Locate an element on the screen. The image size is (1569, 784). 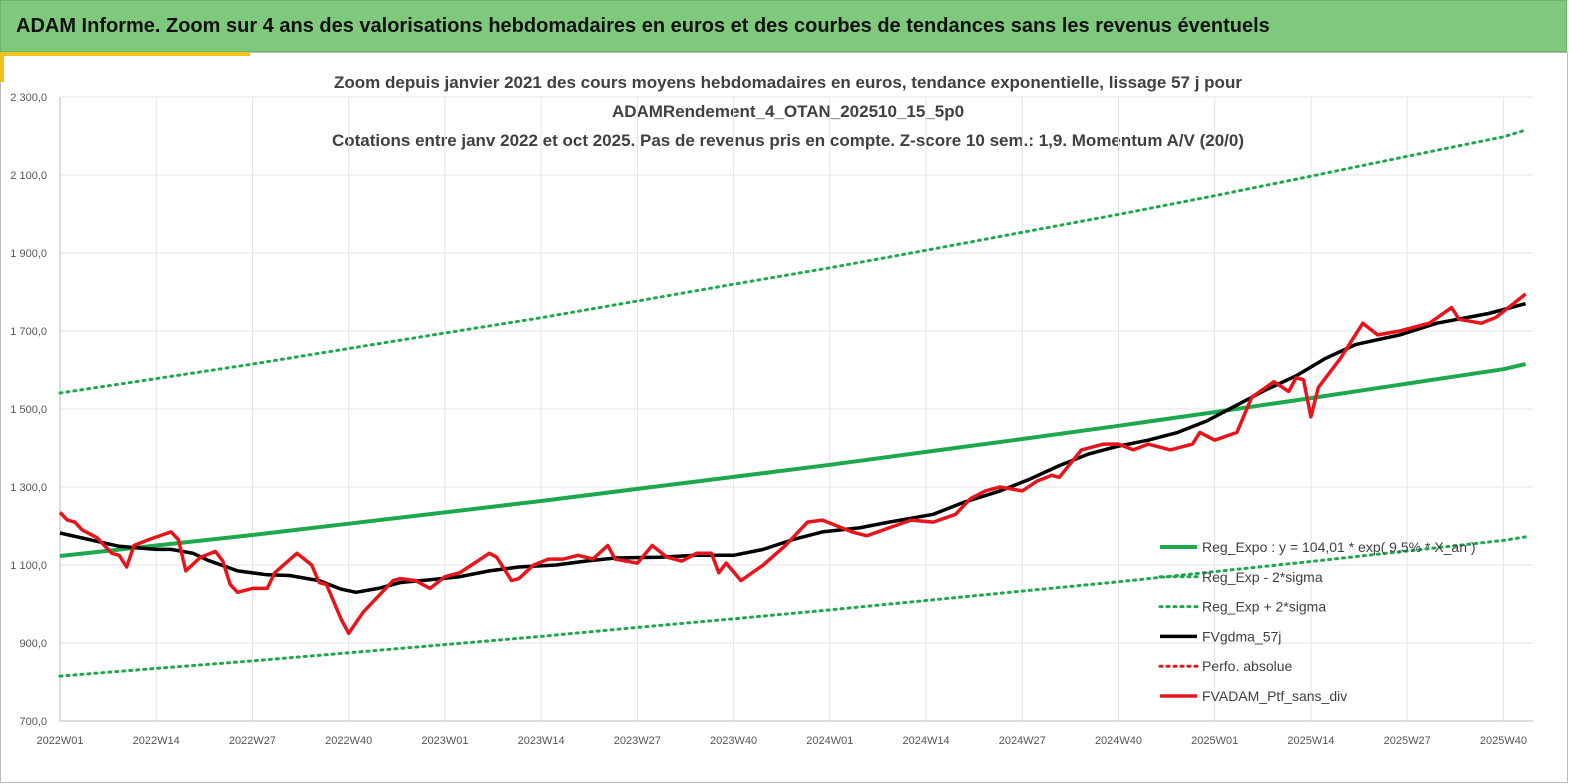
x-tick-label: 2022W27 is located at coordinates (252, 741).